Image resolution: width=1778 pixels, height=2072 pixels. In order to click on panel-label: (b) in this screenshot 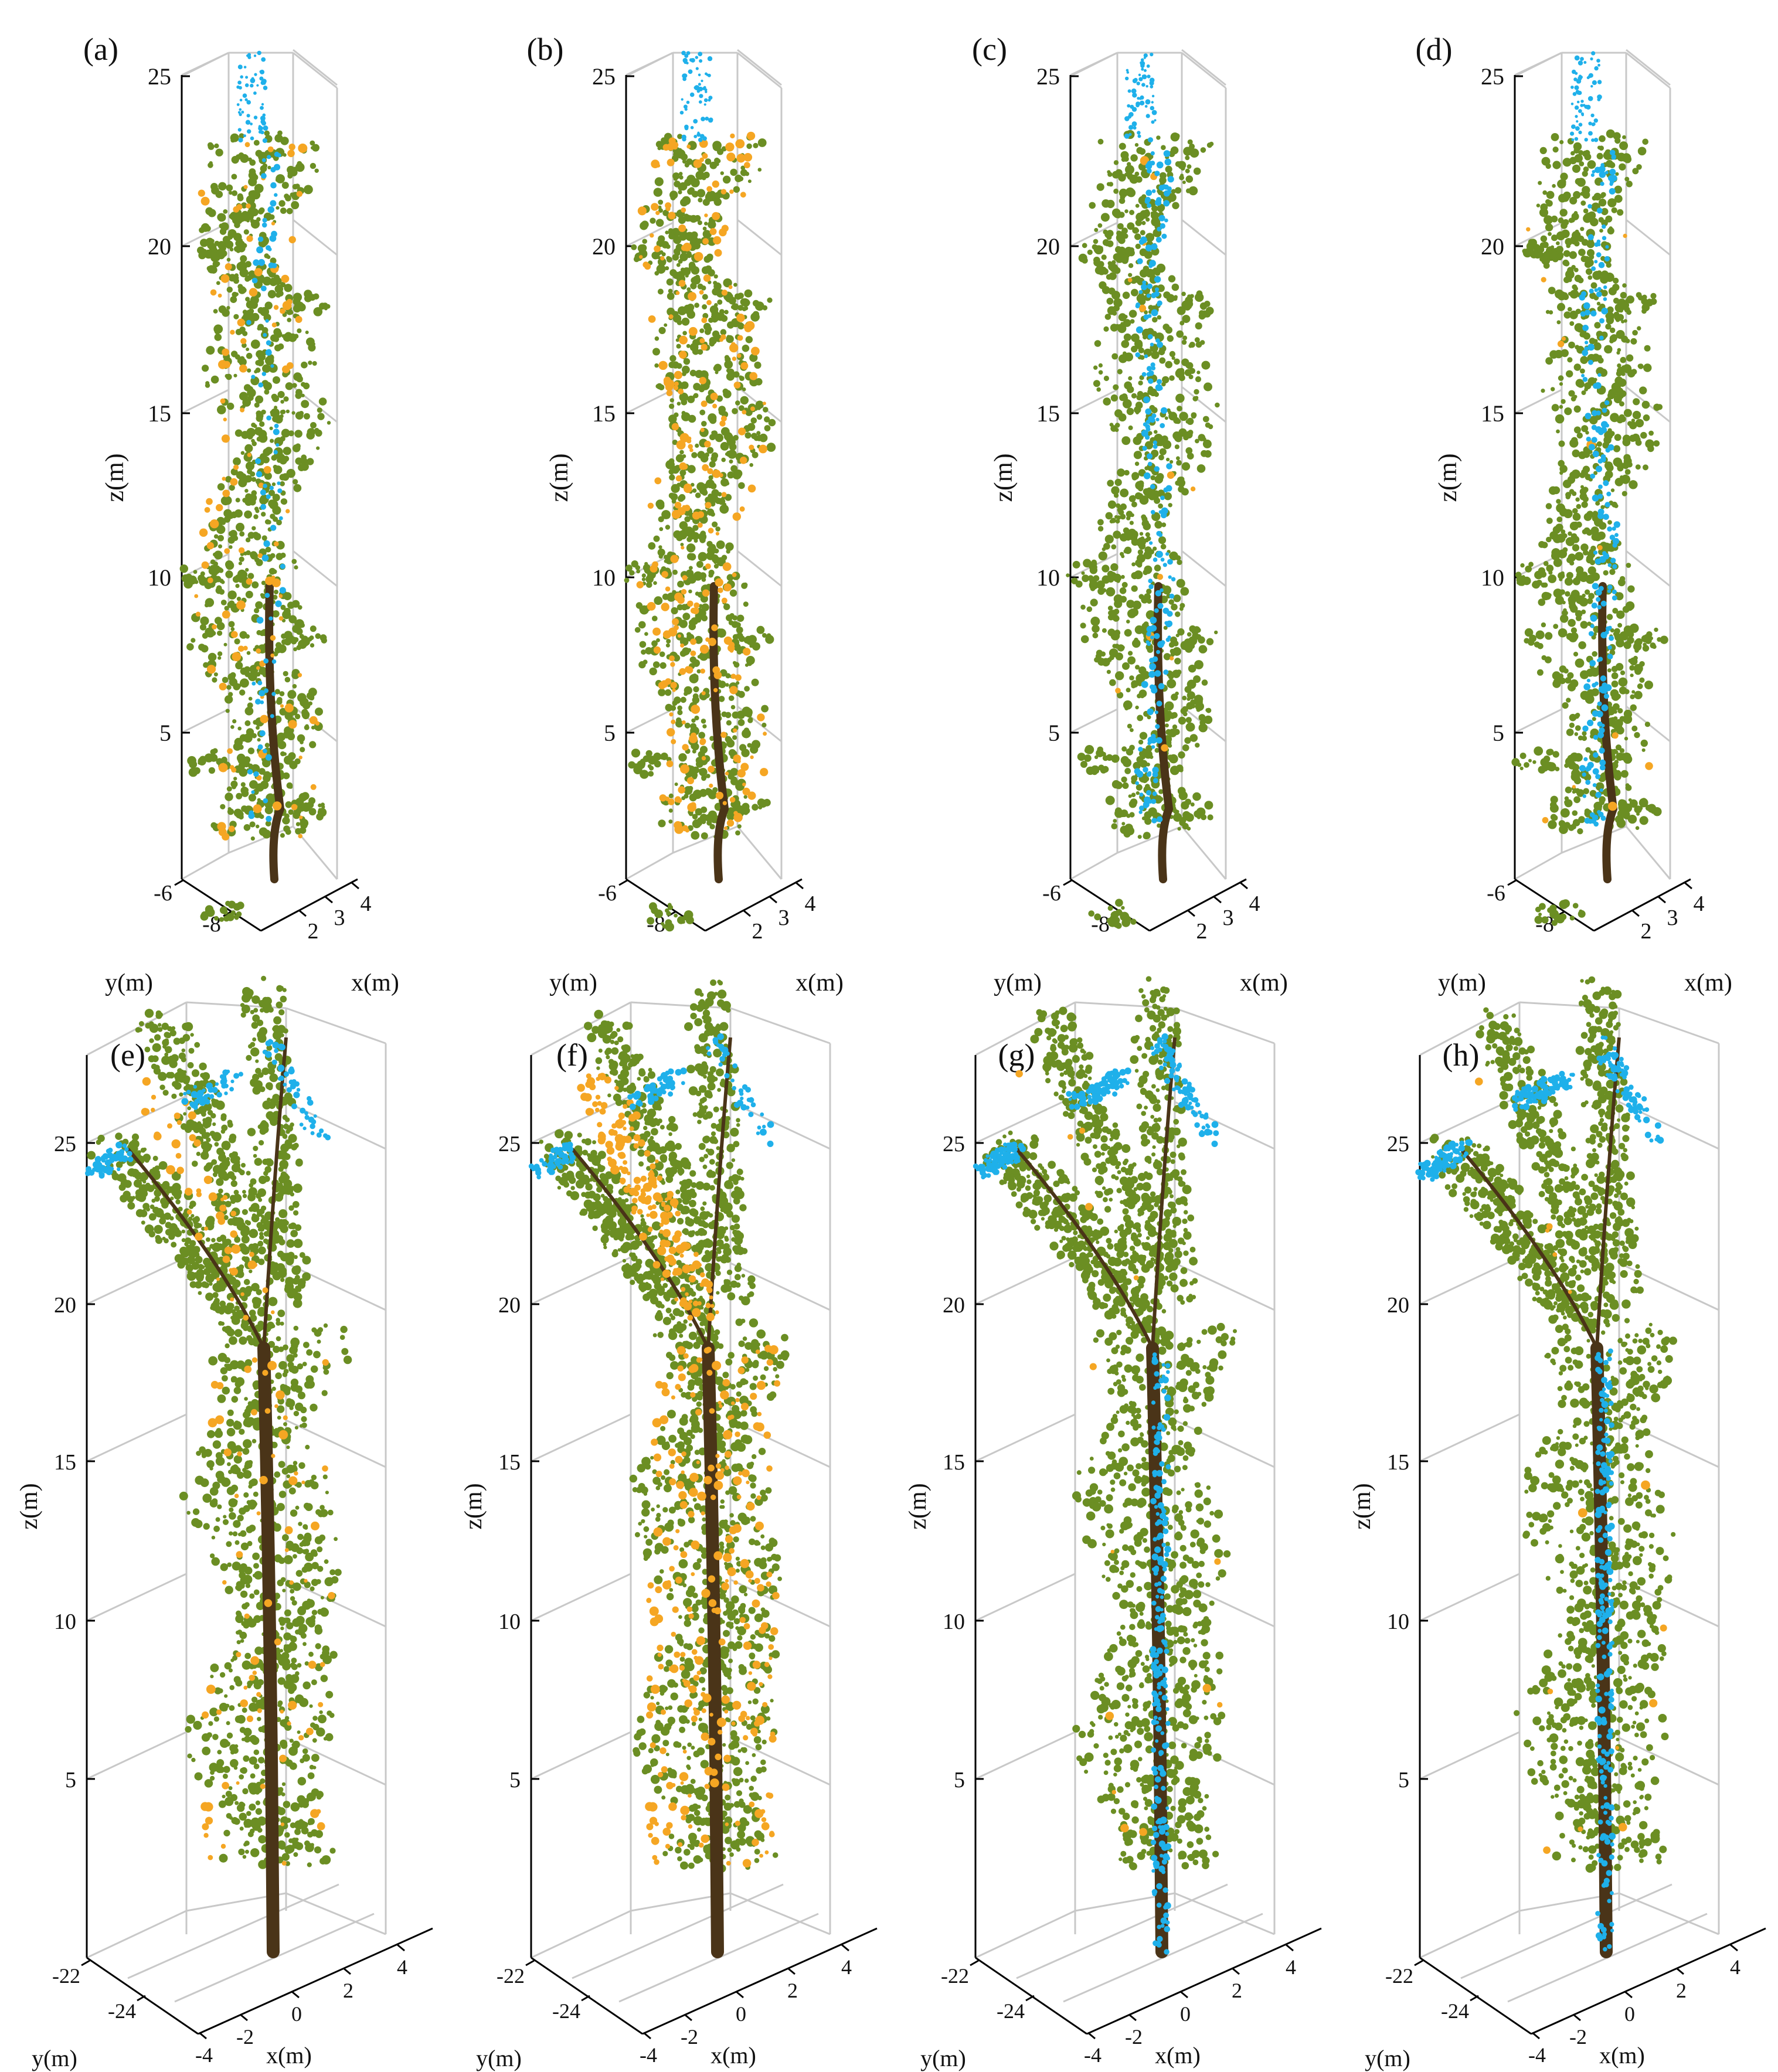, I will do `click(546, 49)`.